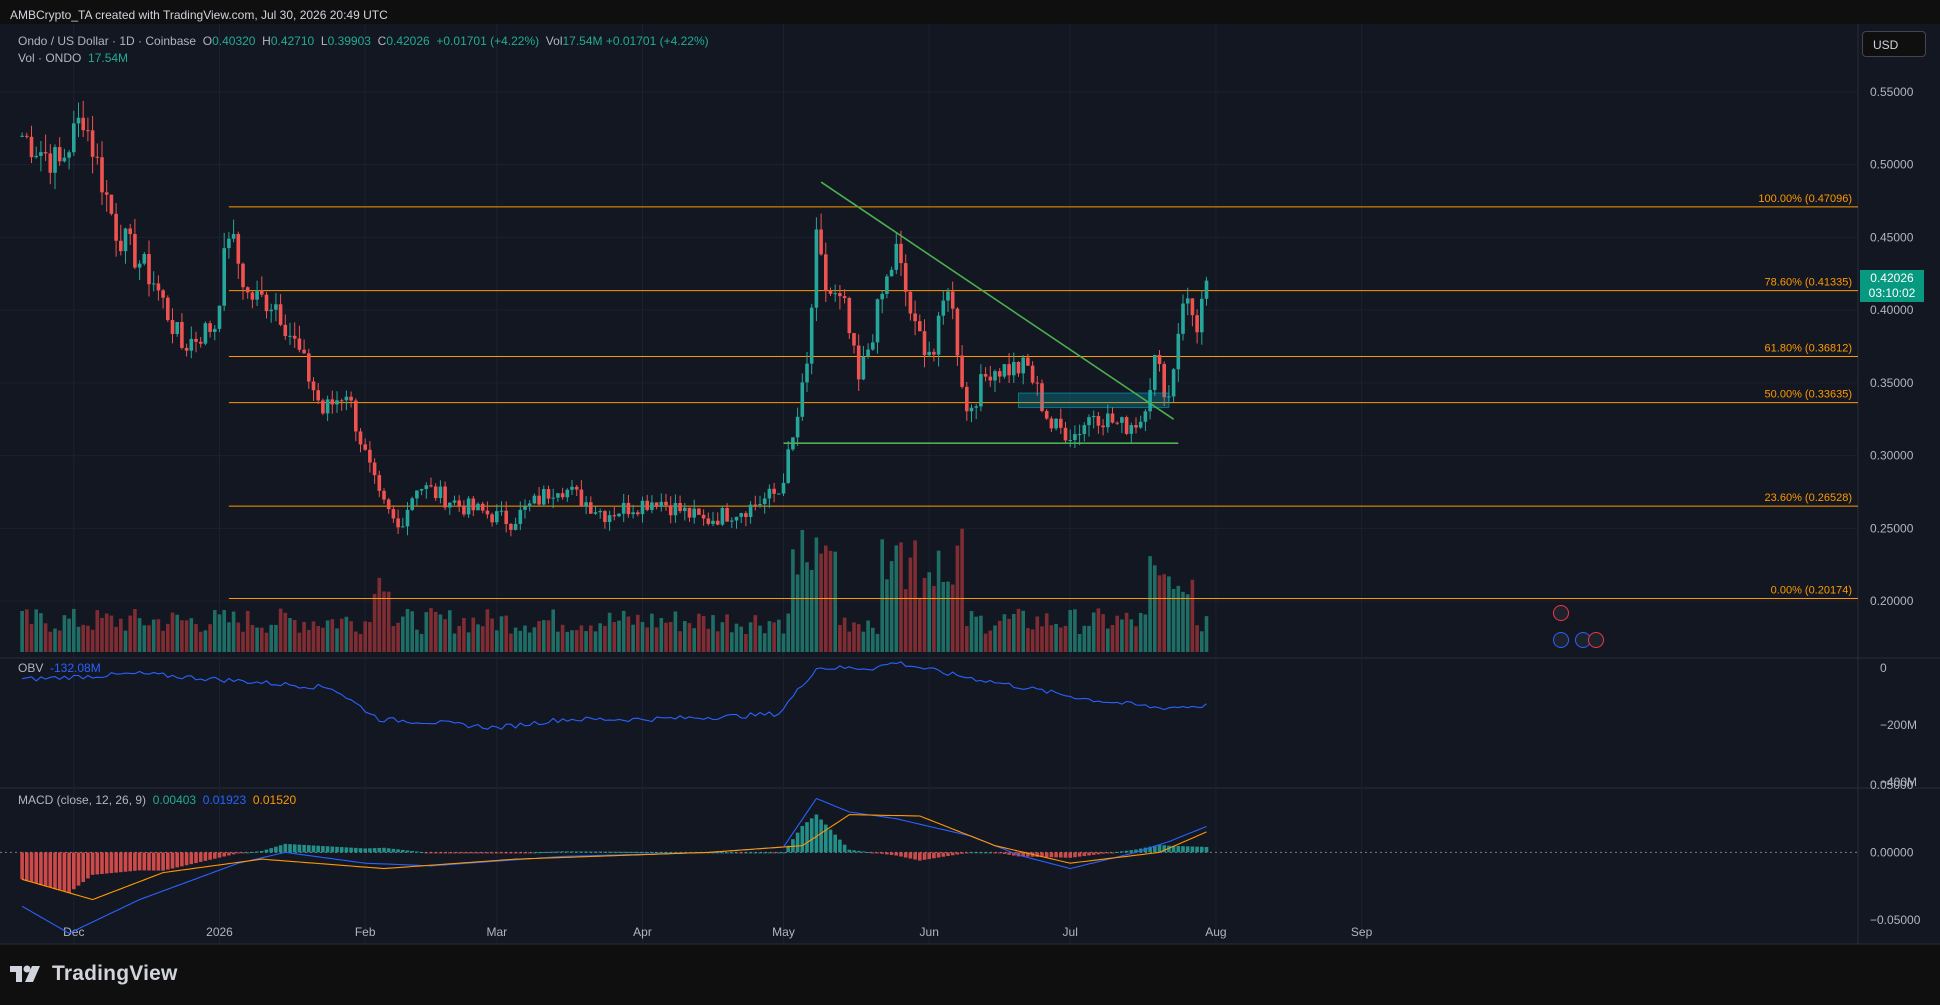  What do you see at coordinates (1808, 348) in the screenshot?
I see `fib-level-label: 61.80% (0.36812)` at bounding box center [1808, 348].